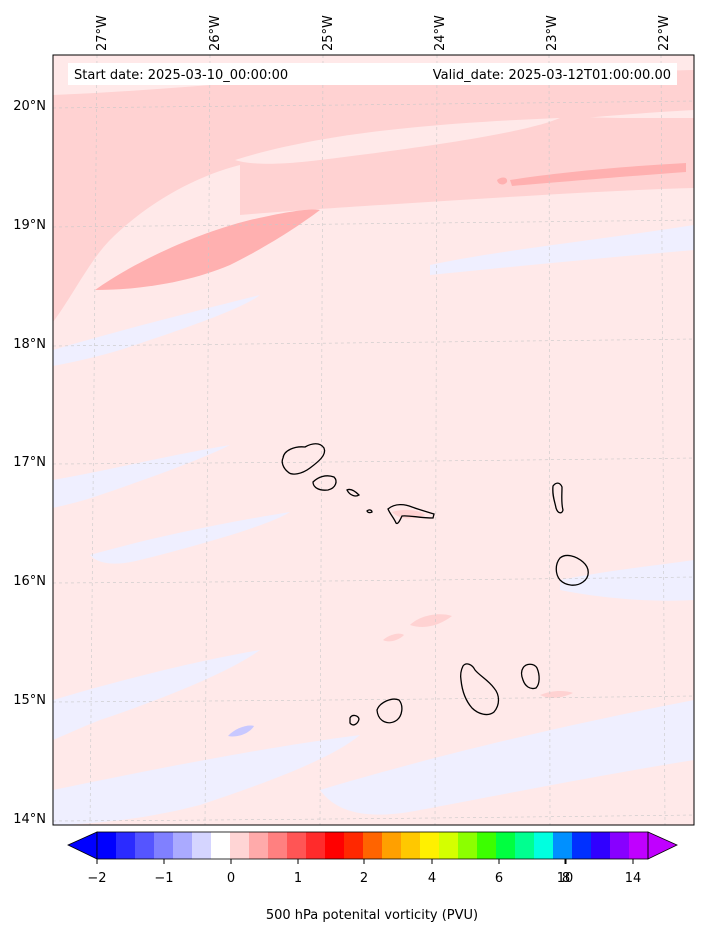 This screenshot has height=935, width=703. I want to click on pv-spot-blue, so click(241, 731).